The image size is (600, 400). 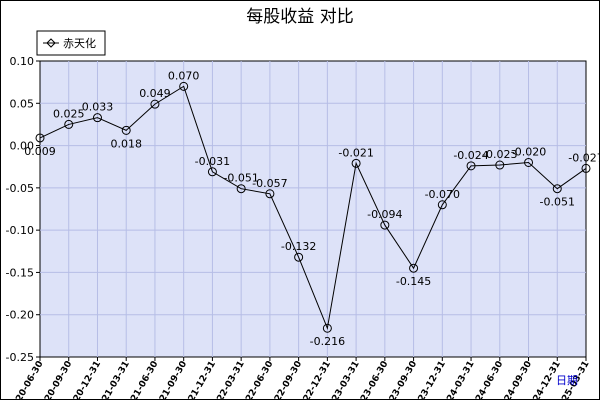 I want to click on y-tick-label: 0.00, so click(x=22, y=146).